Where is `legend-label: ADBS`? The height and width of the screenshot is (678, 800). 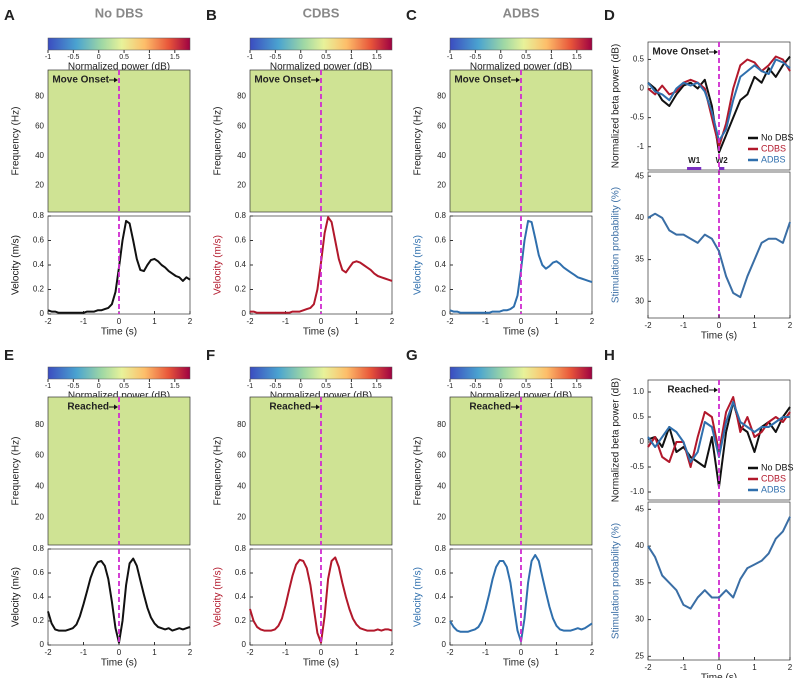 legend-label: ADBS is located at coordinates (773, 489).